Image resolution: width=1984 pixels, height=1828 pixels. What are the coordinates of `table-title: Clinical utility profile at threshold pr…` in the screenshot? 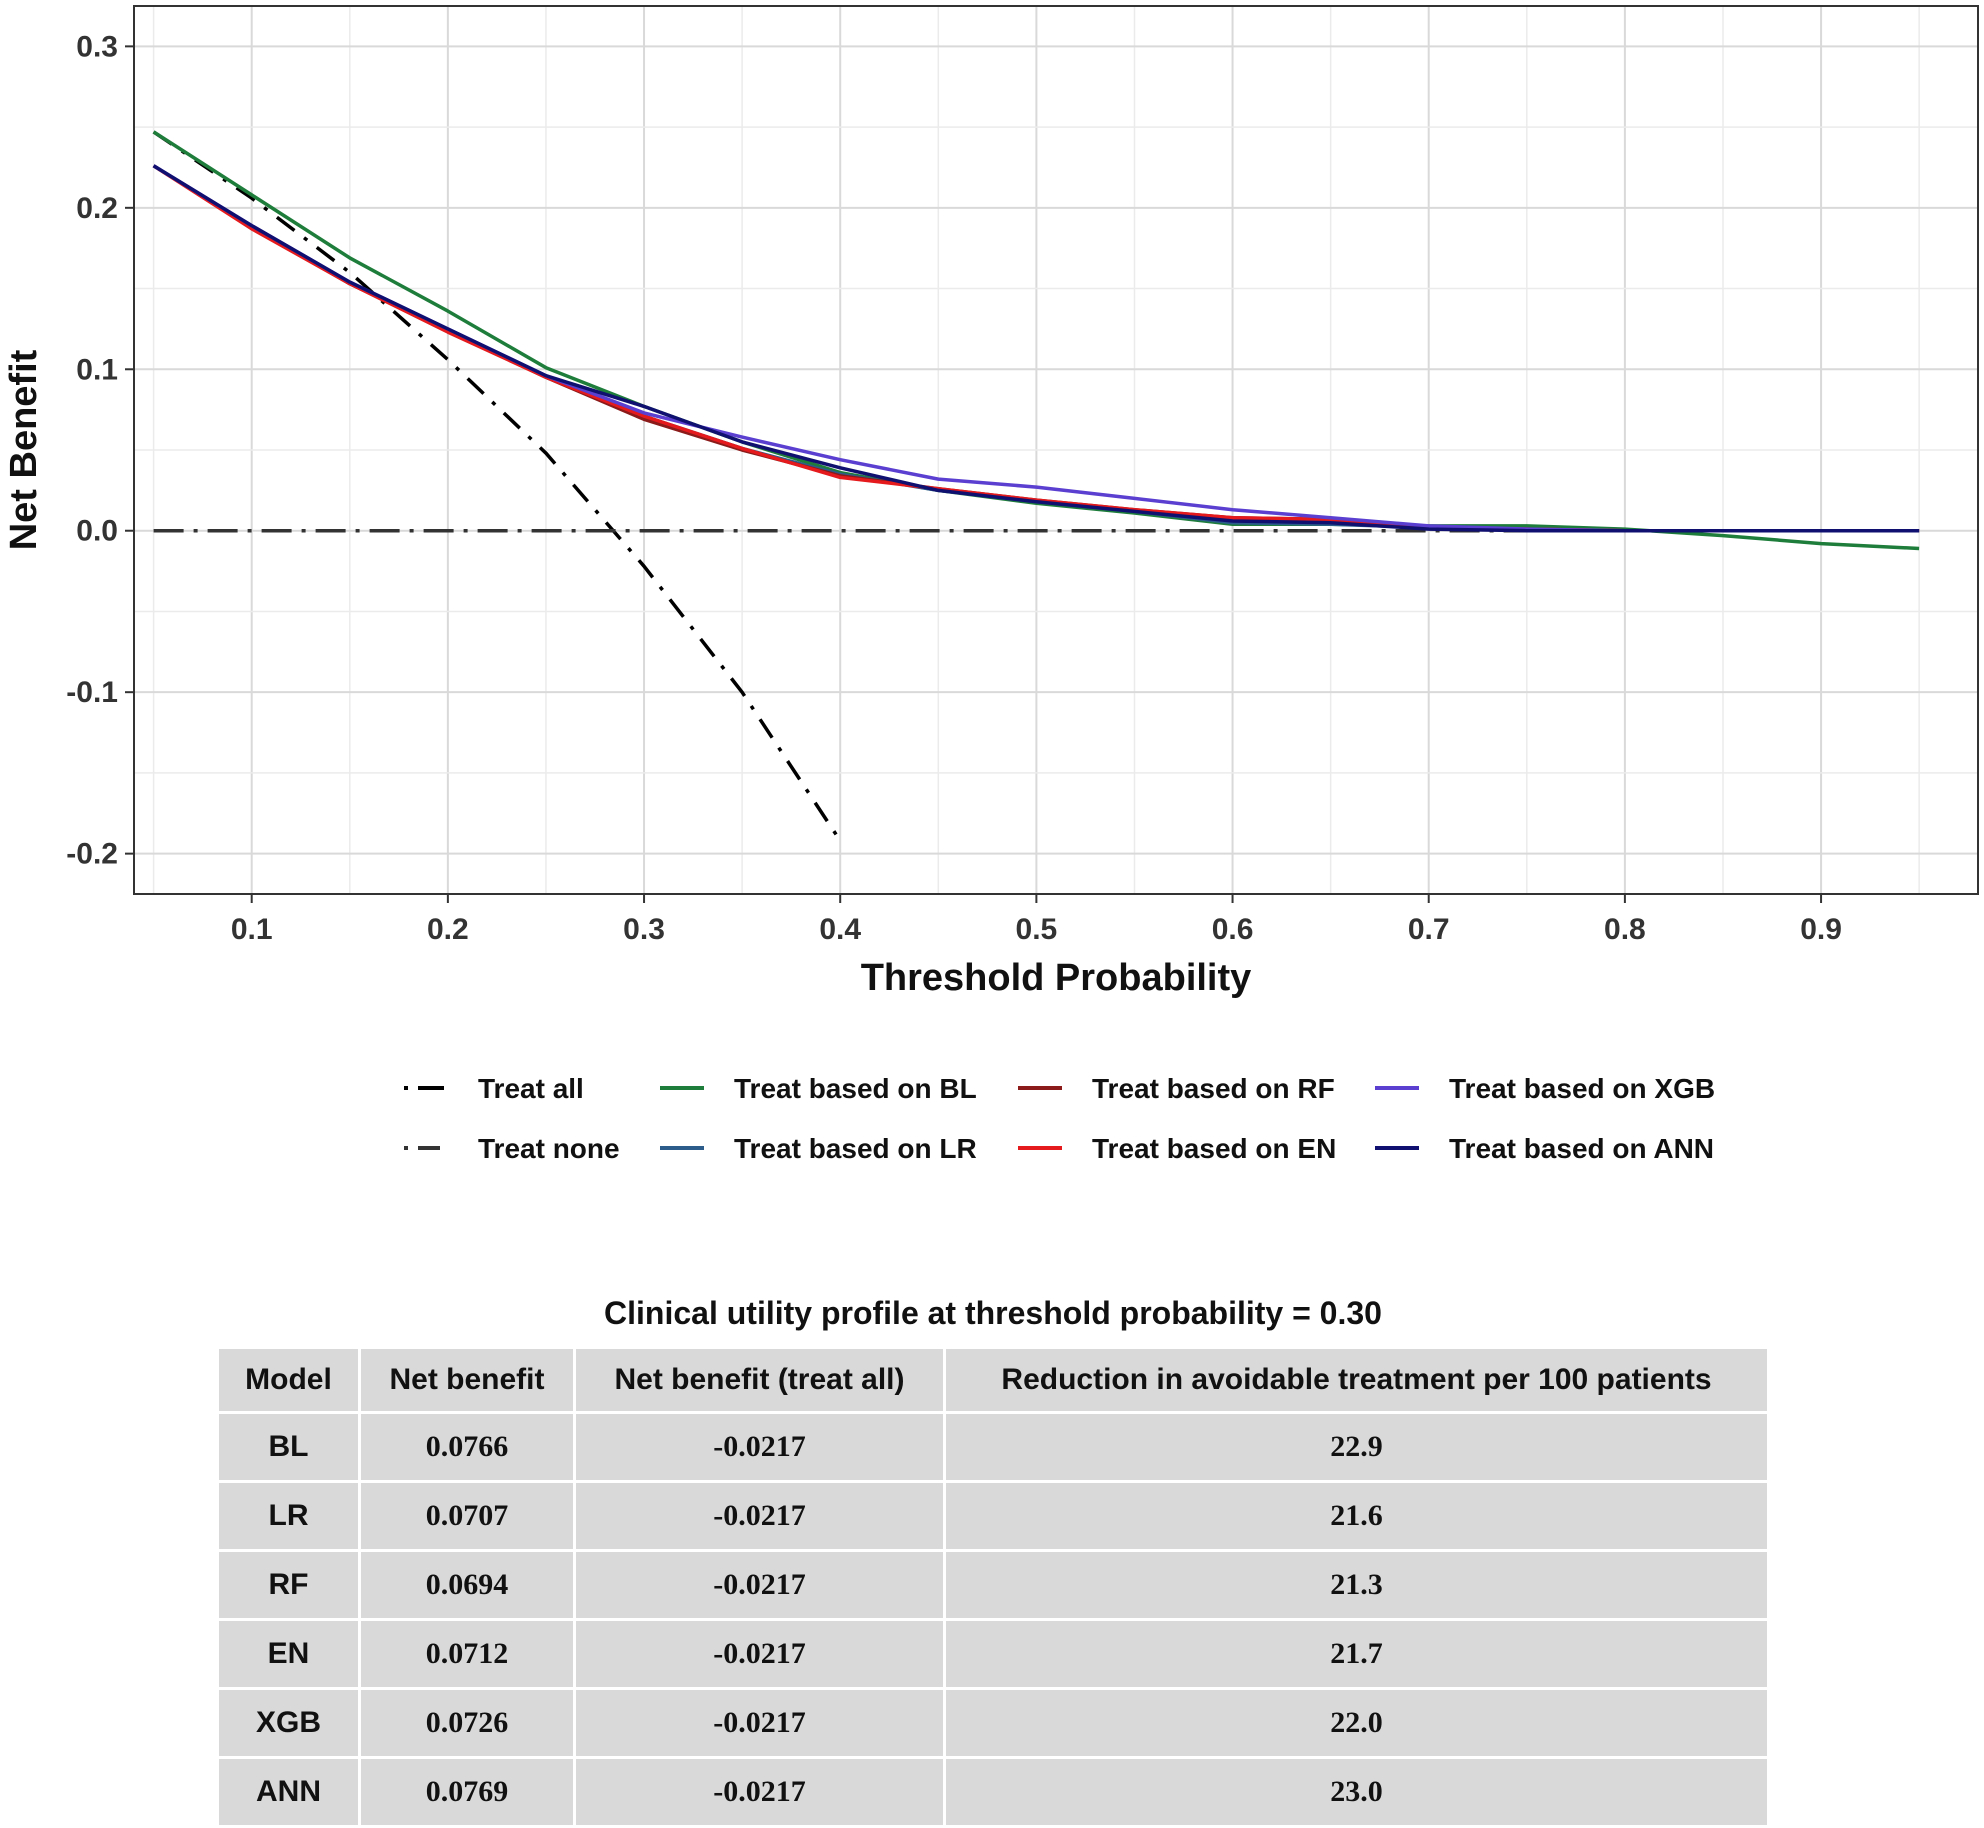 It's located at (993, 1313).